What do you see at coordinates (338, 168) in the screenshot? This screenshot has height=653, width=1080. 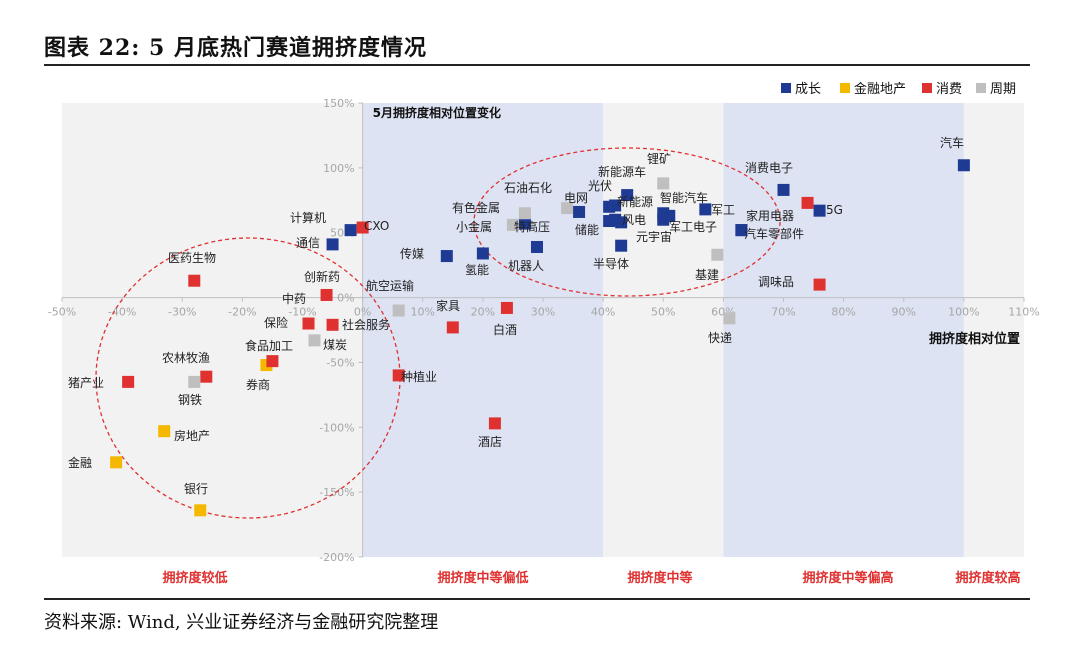 I see `y-tick-label: 100%` at bounding box center [338, 168].